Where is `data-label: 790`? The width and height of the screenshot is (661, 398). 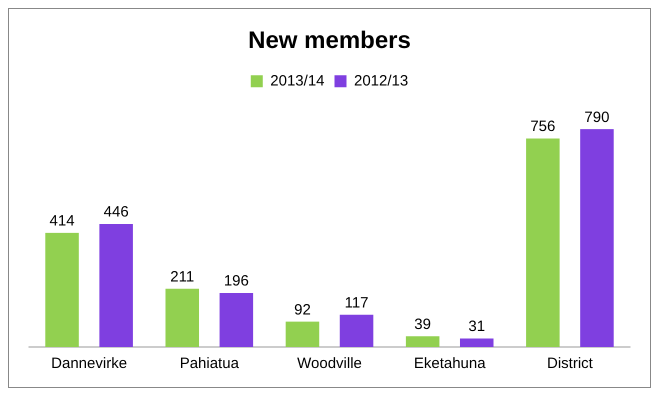
data-label: 790 is located at coordinates (597, 117).